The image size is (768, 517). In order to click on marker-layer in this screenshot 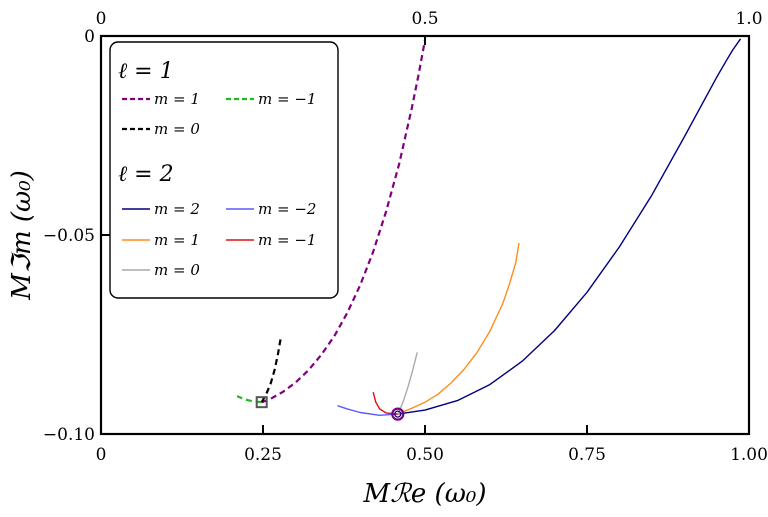, I will do `click(330, 408)`.